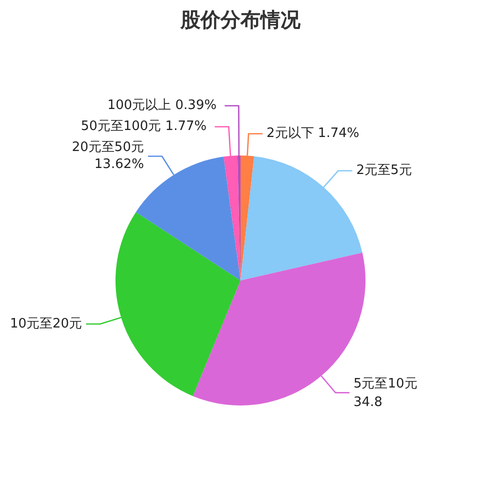  Describe the element at coordinates (313, 134) in the screenshot. I see `slice-label: 2元以下 1.74%` at that location.